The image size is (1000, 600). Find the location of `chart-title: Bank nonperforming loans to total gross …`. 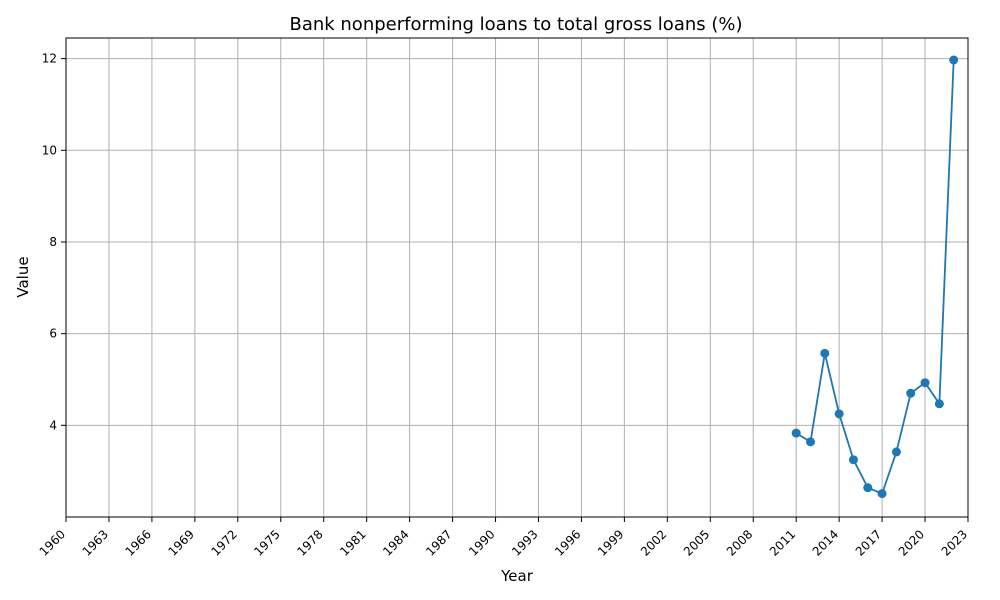

chart-title: Bank nonperforming loans to total gross … is located at coordinates (515, 24).